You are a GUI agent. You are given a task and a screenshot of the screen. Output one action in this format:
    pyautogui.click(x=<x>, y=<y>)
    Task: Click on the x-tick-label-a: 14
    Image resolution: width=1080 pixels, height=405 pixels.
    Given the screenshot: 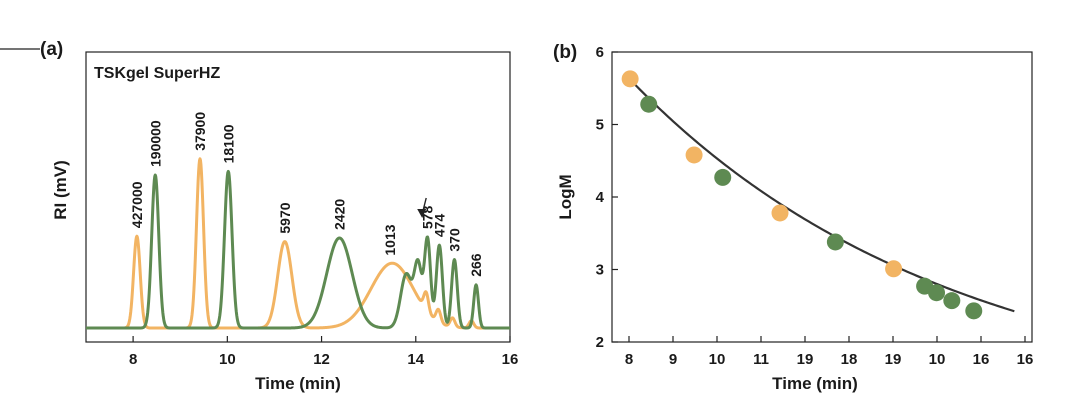 What is the action you would take?
    pyautogui.click(x=415, y=359)
    